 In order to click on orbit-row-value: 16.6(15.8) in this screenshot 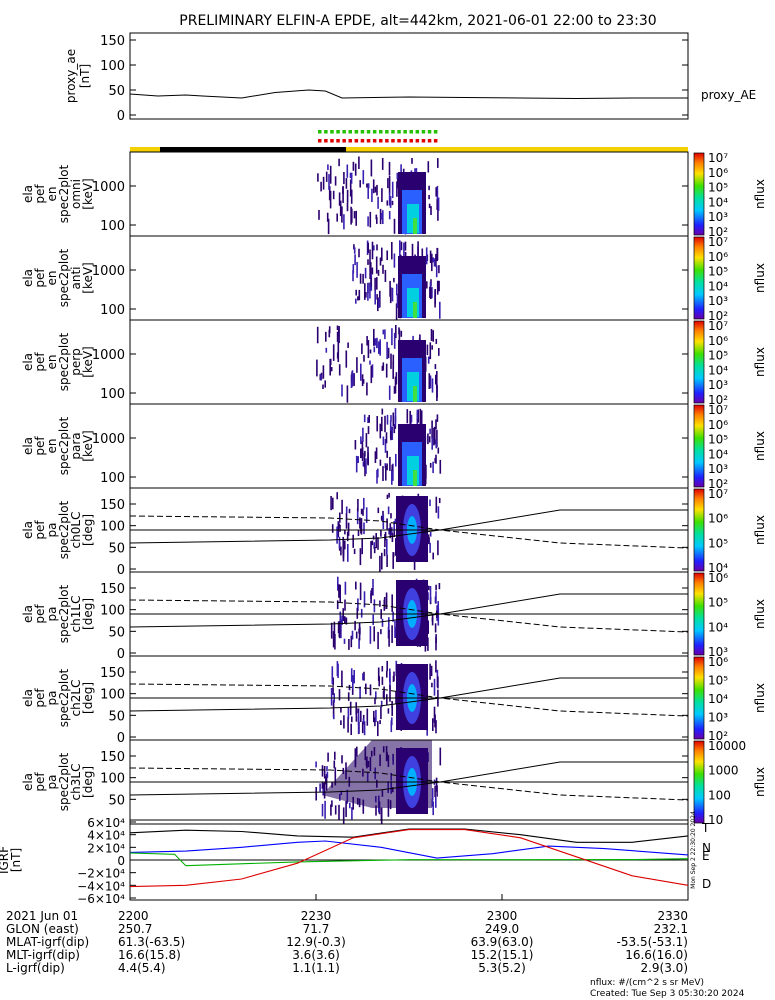, I will do `click(149, 955)`.